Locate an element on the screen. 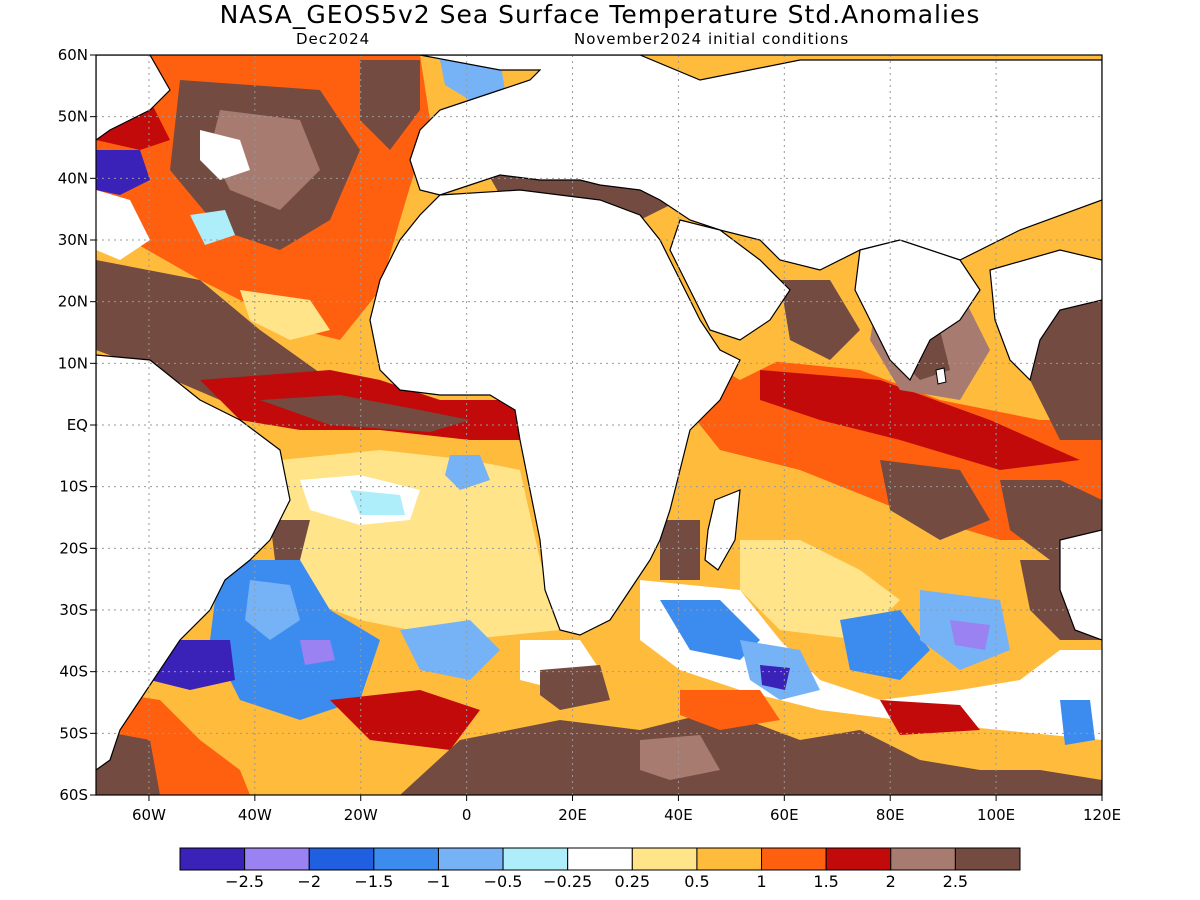  latitude-axis: 60N 50N 40N 30N 20N 10N EQ 10S 20S 30S 40S 50S 60S is located at coordinates (77, 425).